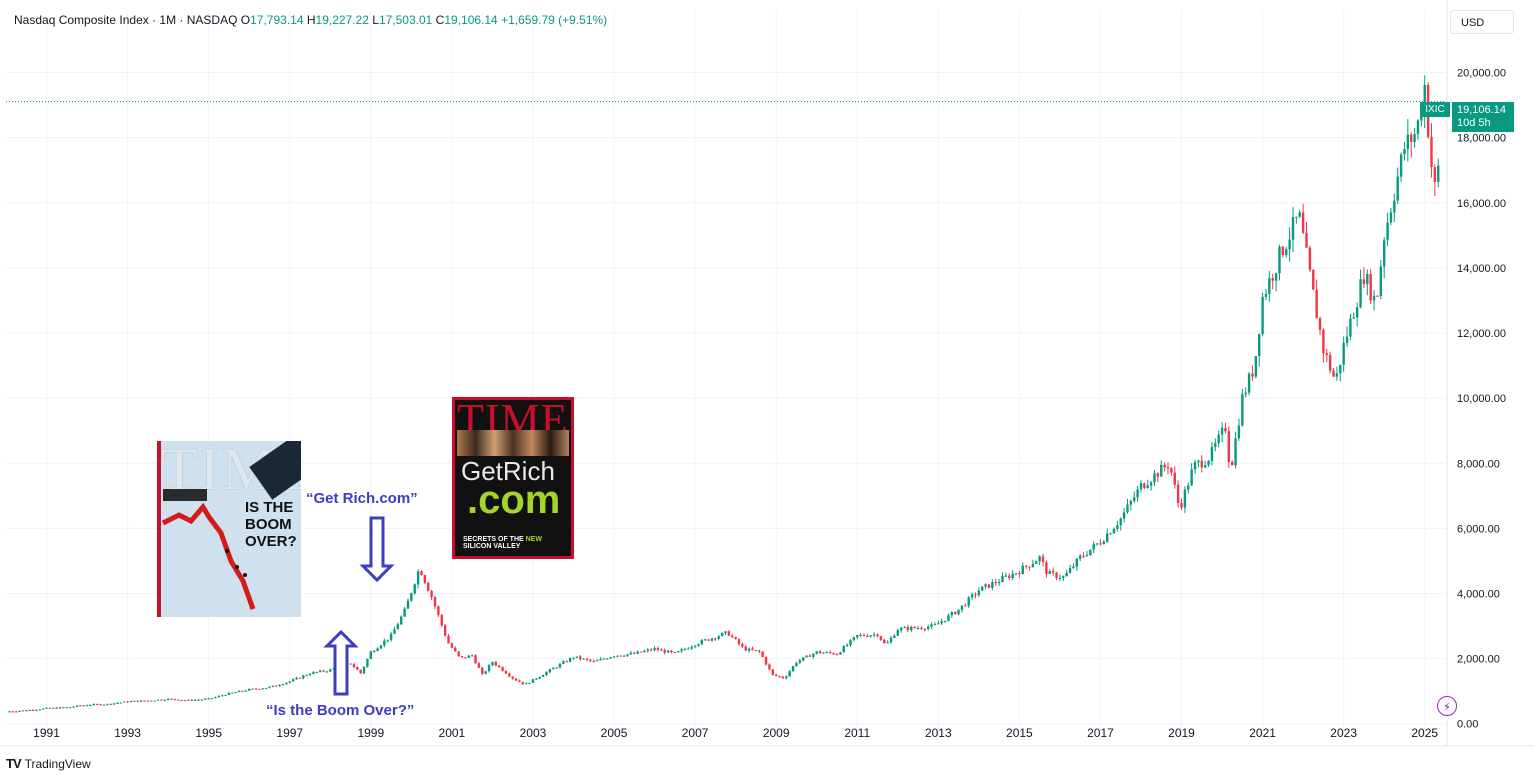 The height and width of the screenshot is (776, 1534). Describe the element at coordinates (377, 549) in the screenshot. I see `arrow-down-icon` at that location.